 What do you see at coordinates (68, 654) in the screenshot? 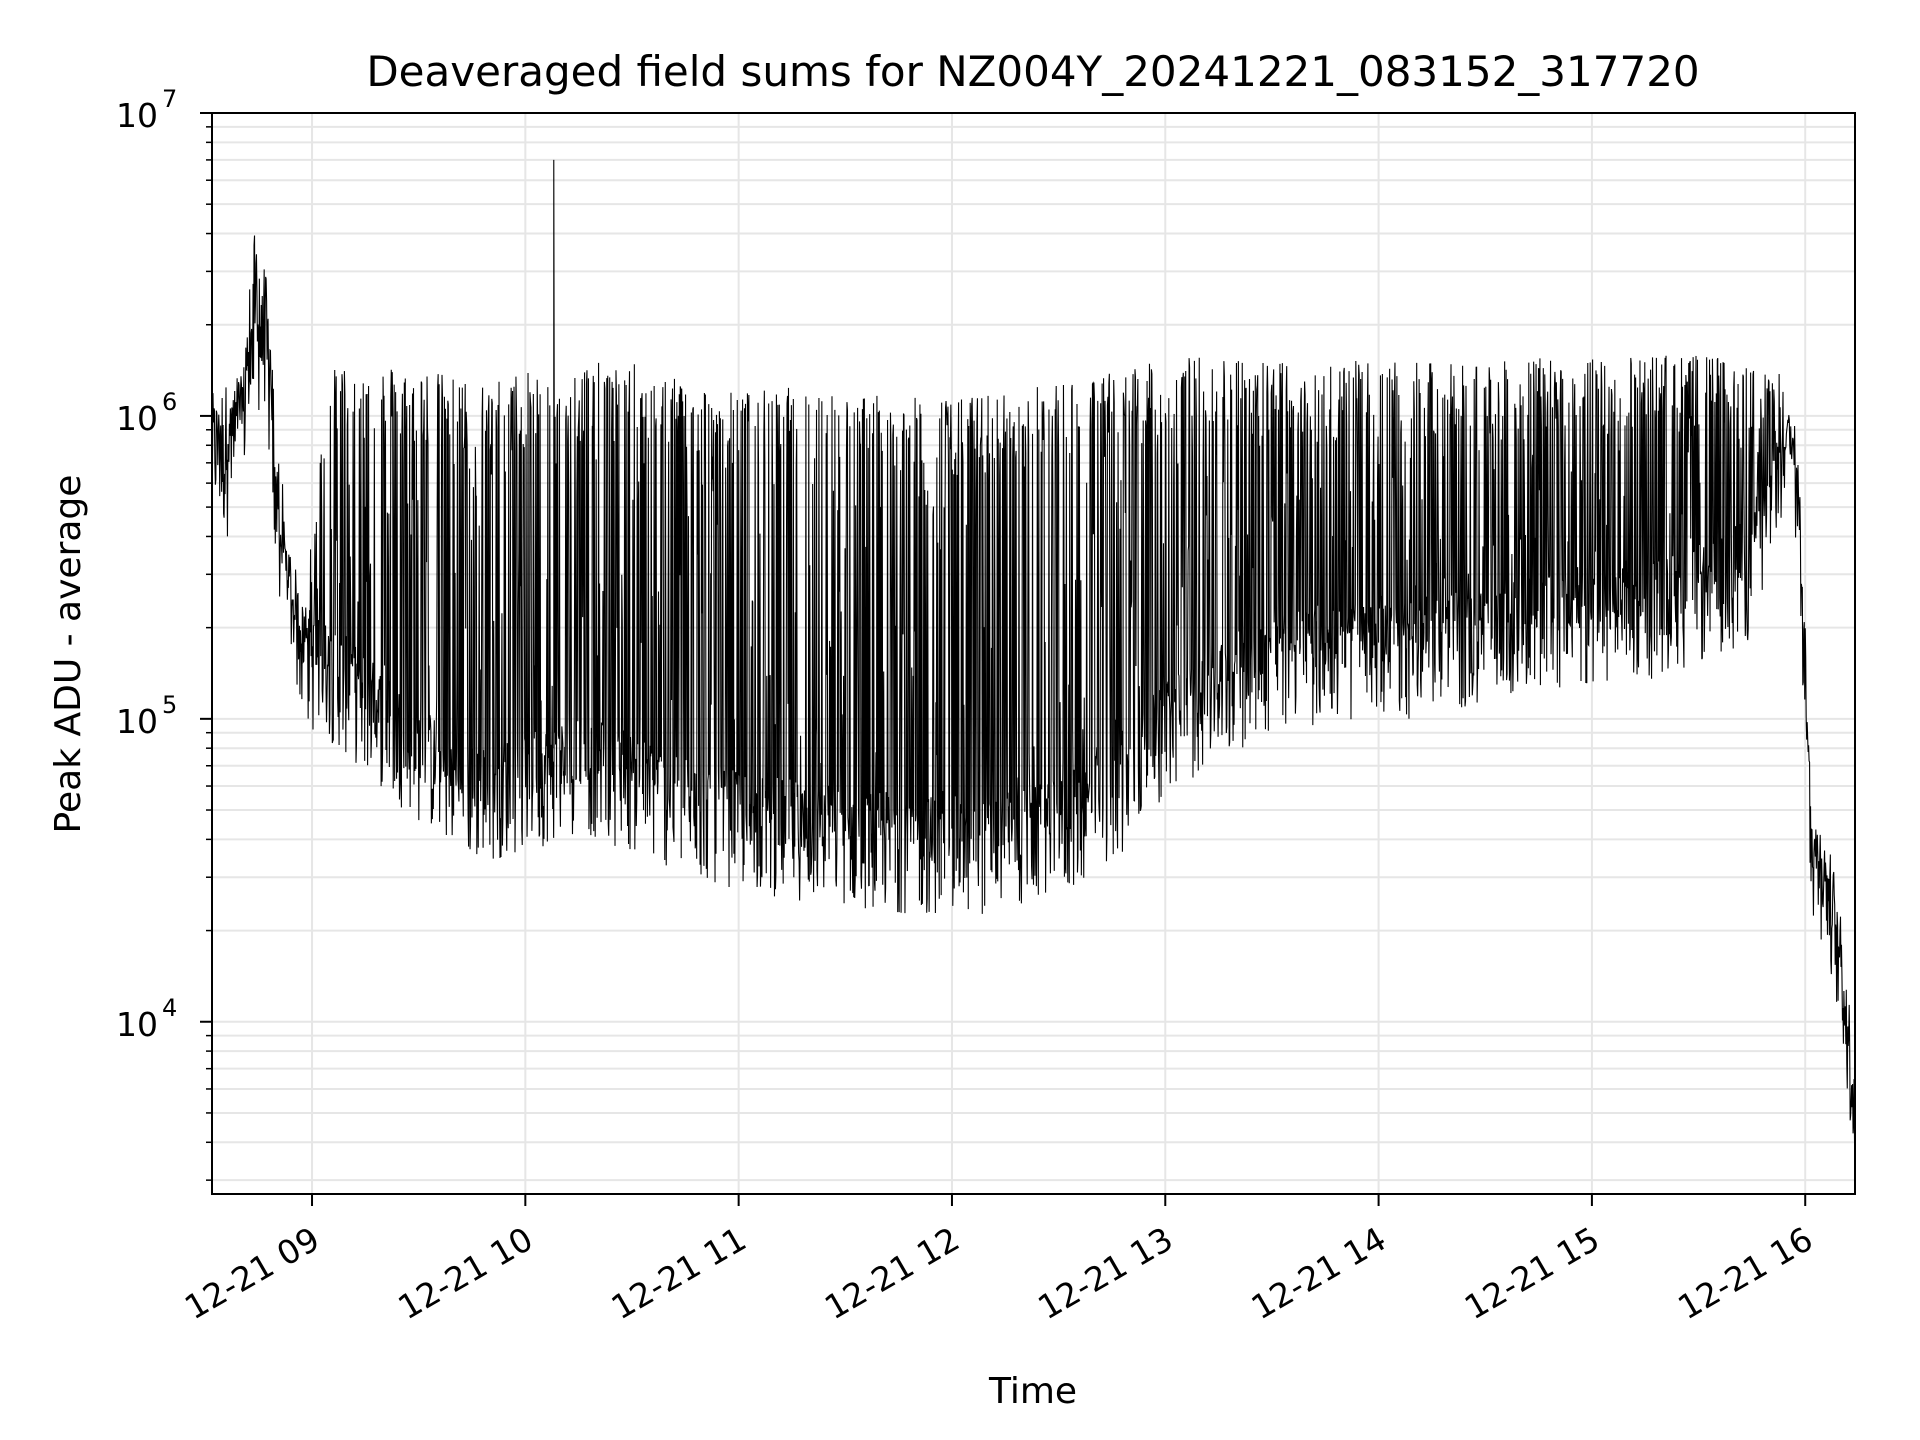
I see `y-axis-label: Peak ADU - average` at bounding box center [68, 654].